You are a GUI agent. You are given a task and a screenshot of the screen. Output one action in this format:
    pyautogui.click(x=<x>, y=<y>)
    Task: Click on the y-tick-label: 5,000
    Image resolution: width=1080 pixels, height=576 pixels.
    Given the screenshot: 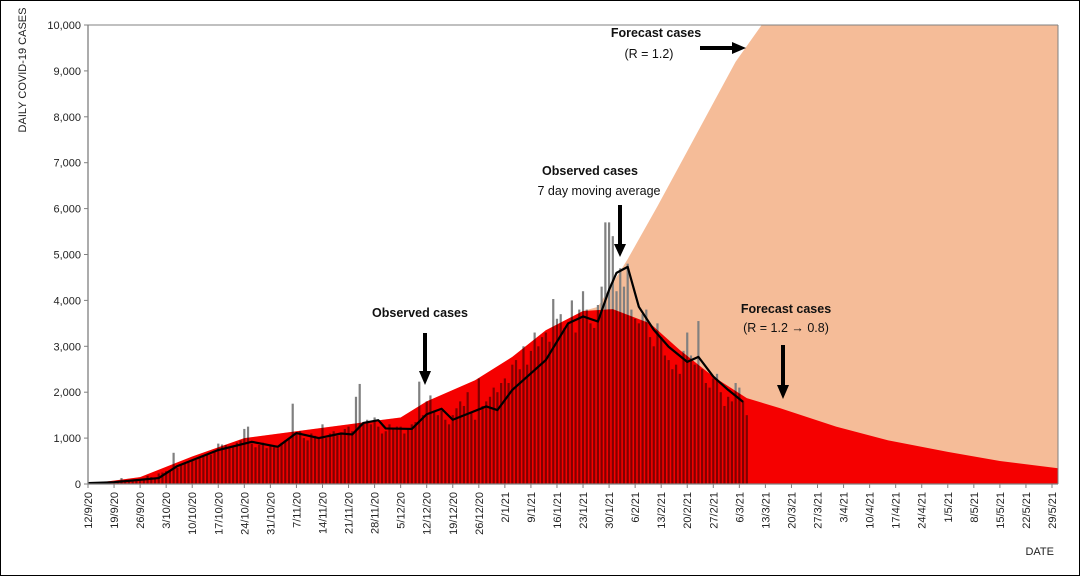 What is the action you would take?
    pyautogui.click(x=67, y=256)
    